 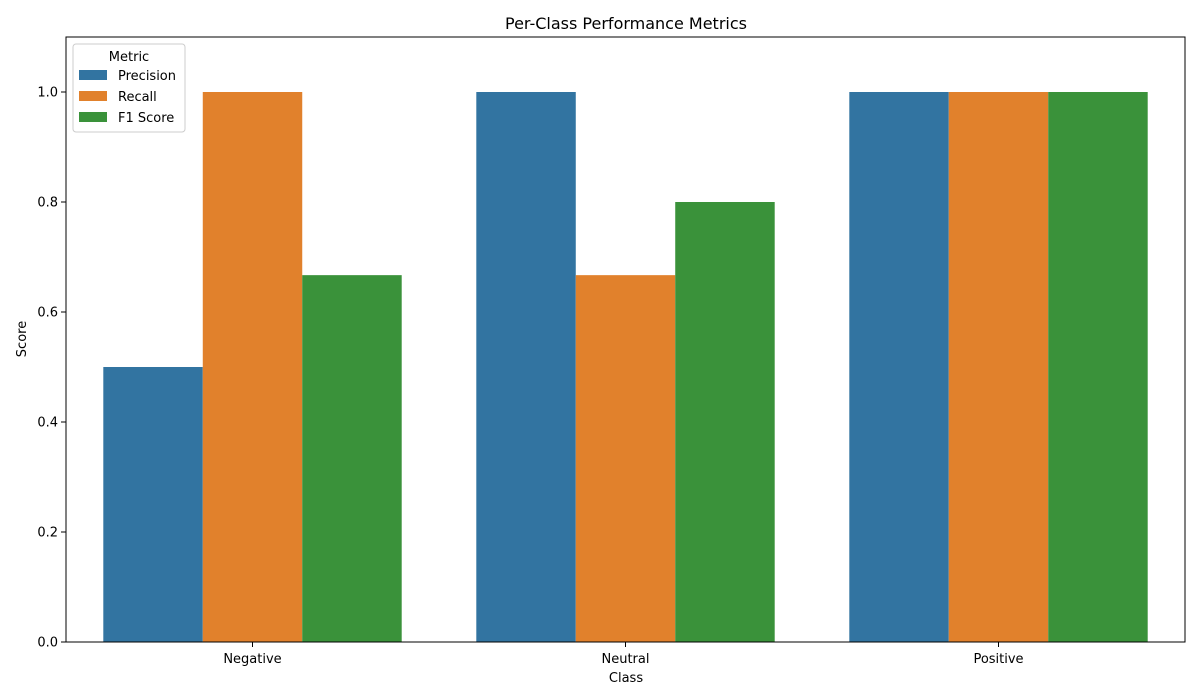 What do you see at coordinates (998, 659) in the screenshot?
I see `x-tick-label: Positive` at bounding box center [998, 659].